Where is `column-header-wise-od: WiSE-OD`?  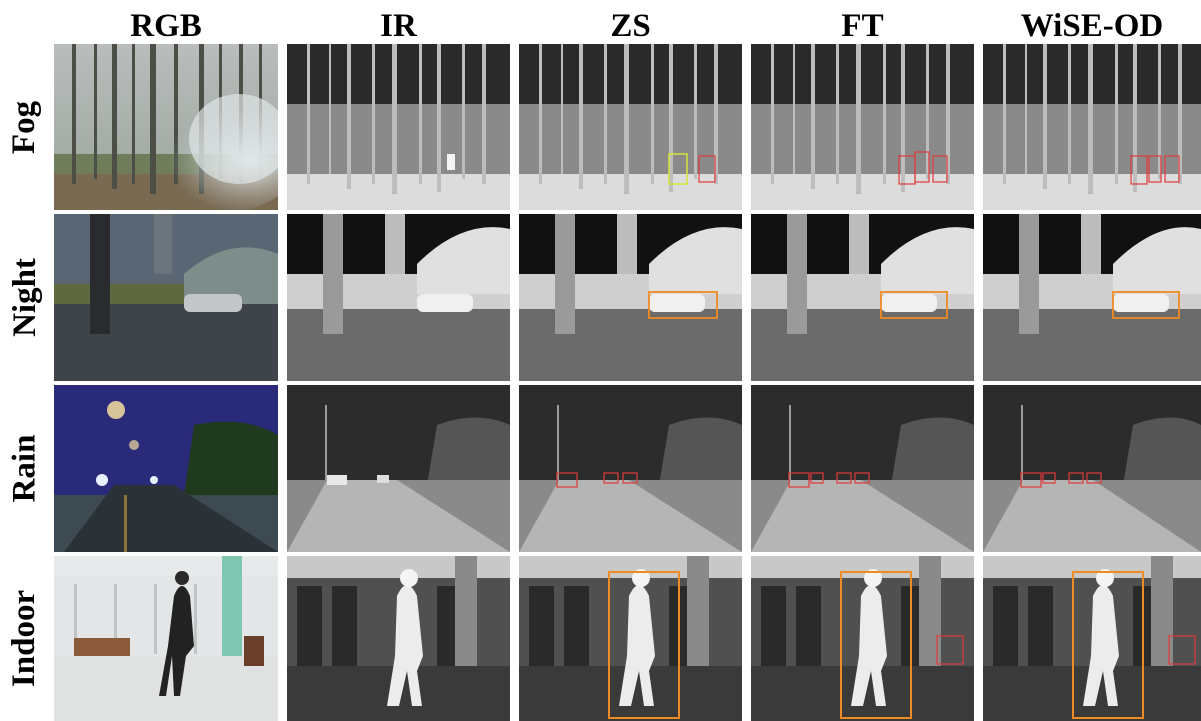 column-header-wise-od: WiSE-OD is located at coordinates (1092, 26).